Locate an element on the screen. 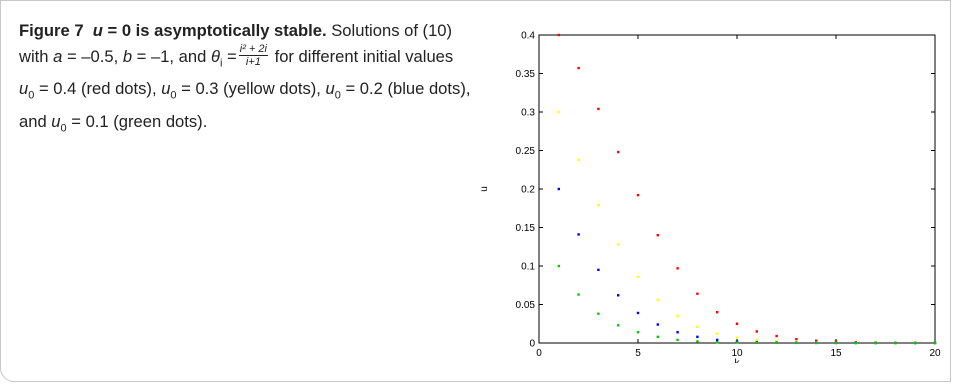 This screenshot has height=384, width=953. x-tick-label: 20 is located at coordinates (935, 353).